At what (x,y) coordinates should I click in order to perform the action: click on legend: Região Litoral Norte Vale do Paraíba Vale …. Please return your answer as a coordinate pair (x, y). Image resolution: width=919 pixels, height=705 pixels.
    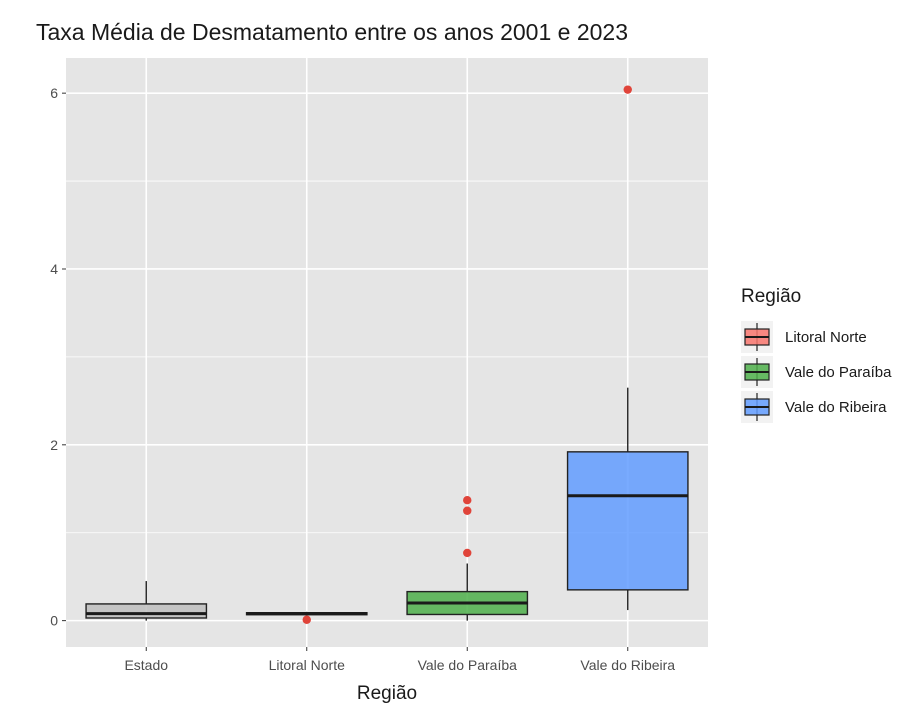
    Looking at the image, I should click on (816, 354).